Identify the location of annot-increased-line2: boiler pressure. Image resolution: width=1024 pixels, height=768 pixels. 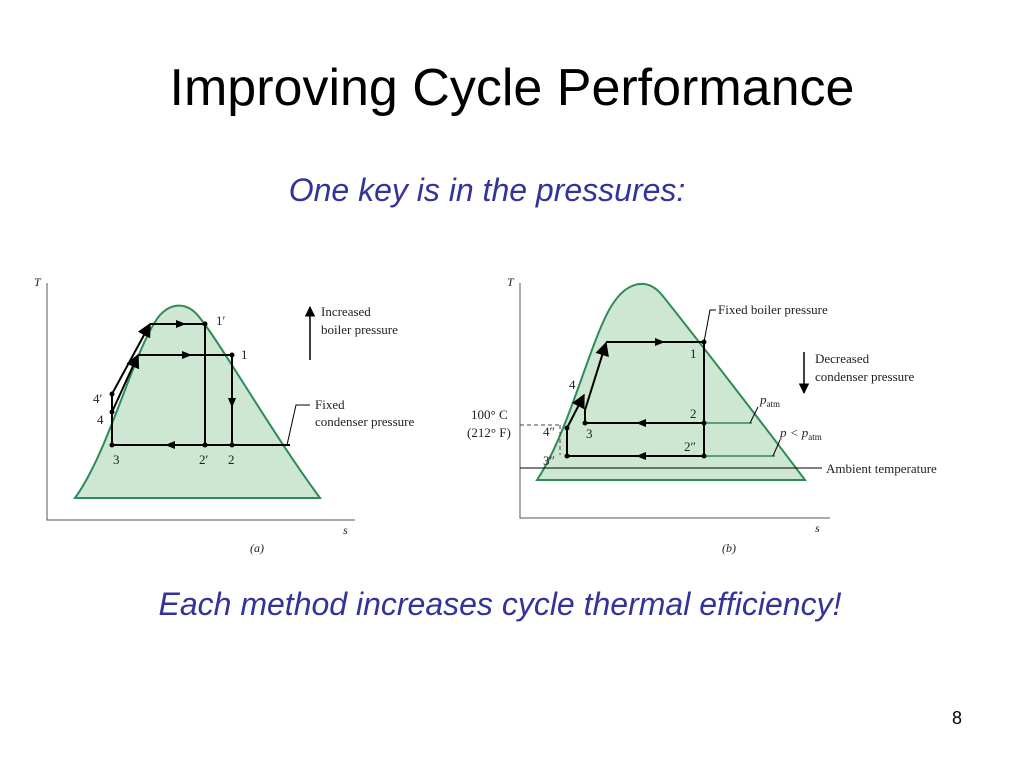
(359, 329).